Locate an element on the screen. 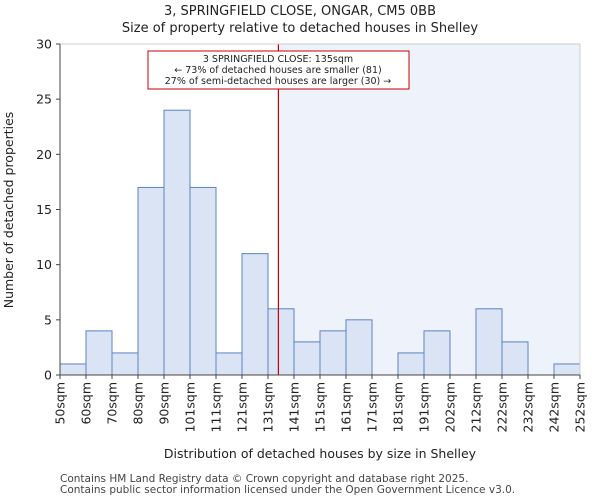 The image size is (600, 500). x-tick-label-121sqm: 121sqm is located at coordinates (242, 407).